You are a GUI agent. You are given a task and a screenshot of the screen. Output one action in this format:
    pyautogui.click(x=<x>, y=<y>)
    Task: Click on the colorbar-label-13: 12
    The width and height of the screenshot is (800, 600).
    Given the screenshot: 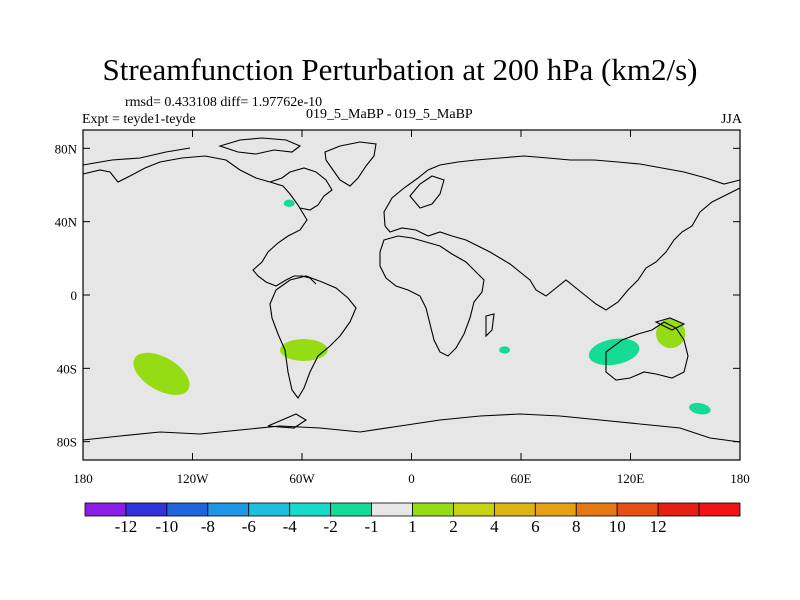 What is the action you would take?
    pyautogui.click(x=658, y=526)
    